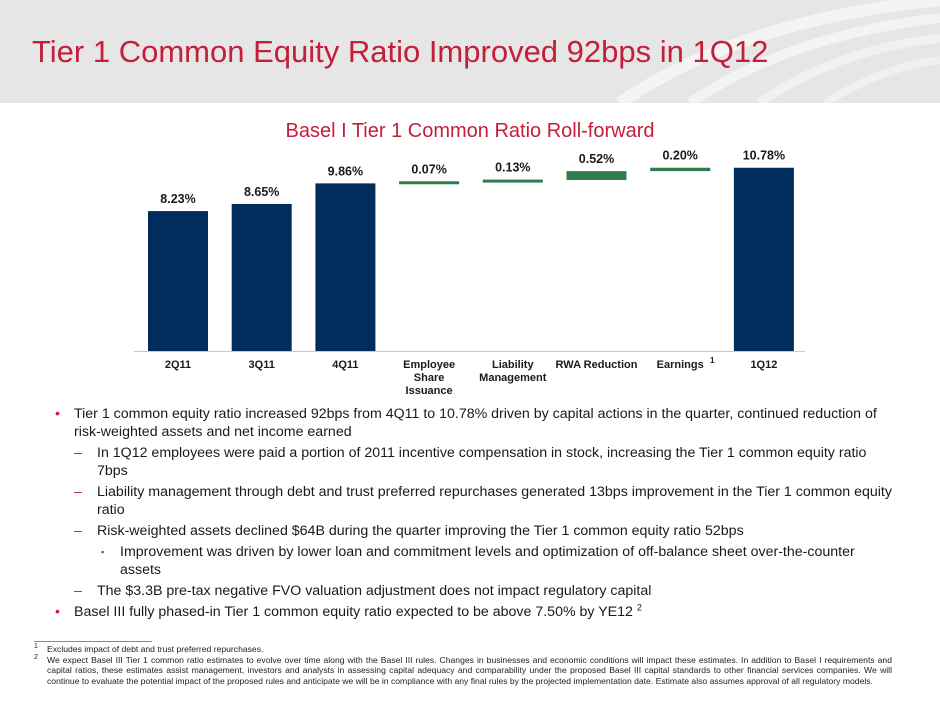  I want to click on category-label-5: Liability Management, so click(513, 371).